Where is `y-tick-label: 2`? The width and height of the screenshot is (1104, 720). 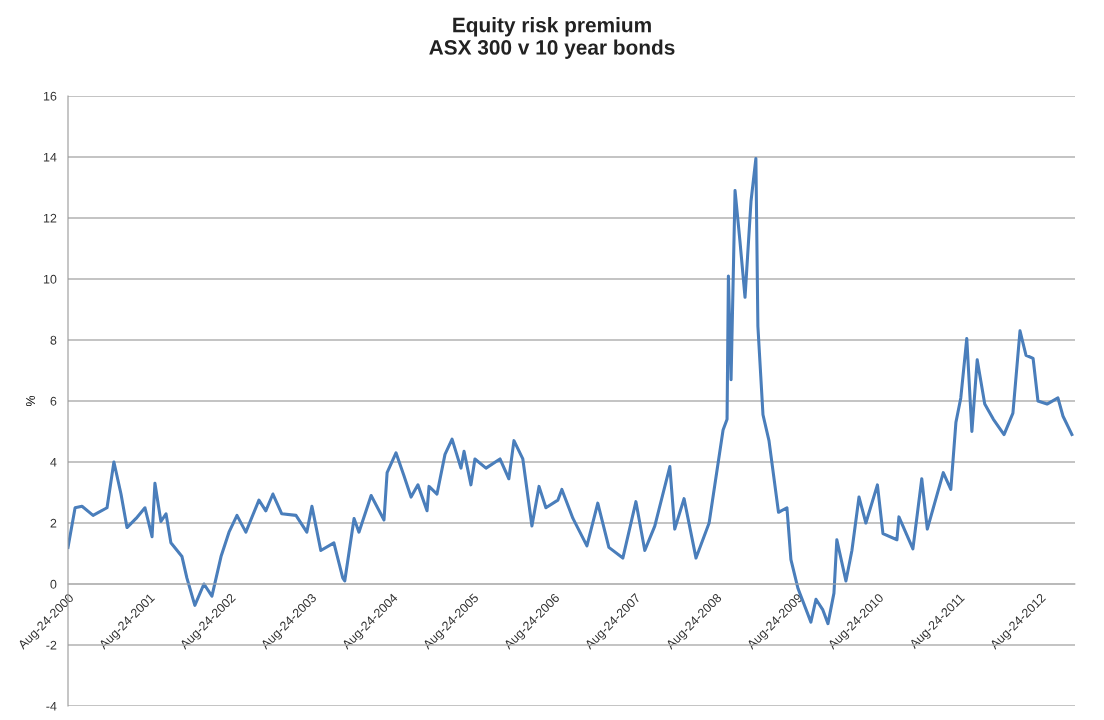
y-tick-label: 2 is located at coordinates (53, 523).